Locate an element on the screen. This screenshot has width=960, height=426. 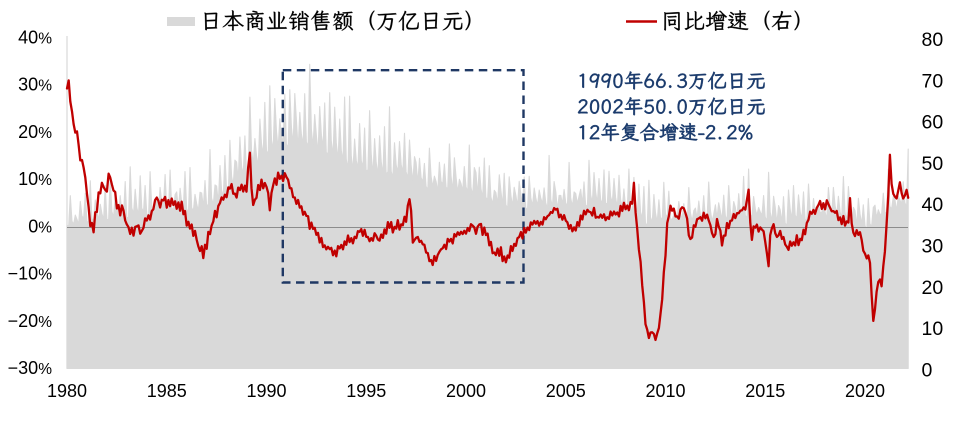
svg-text: 20 is located at coordinates (933, 288).